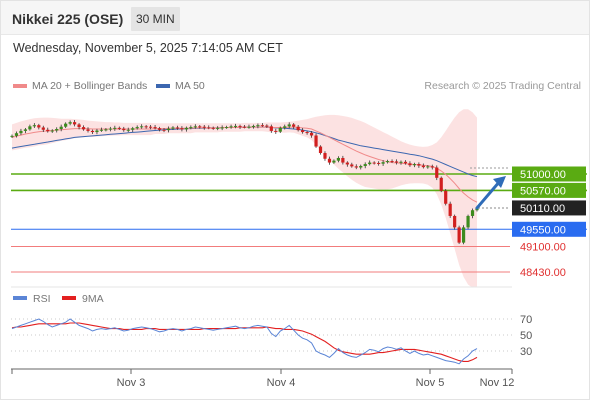 Image resolution: width=590 pixels, height=400 pixels. Describe the element at coordinates (542, 209) in the screenshot. I see `level-label-2: 50110.00` at that location.